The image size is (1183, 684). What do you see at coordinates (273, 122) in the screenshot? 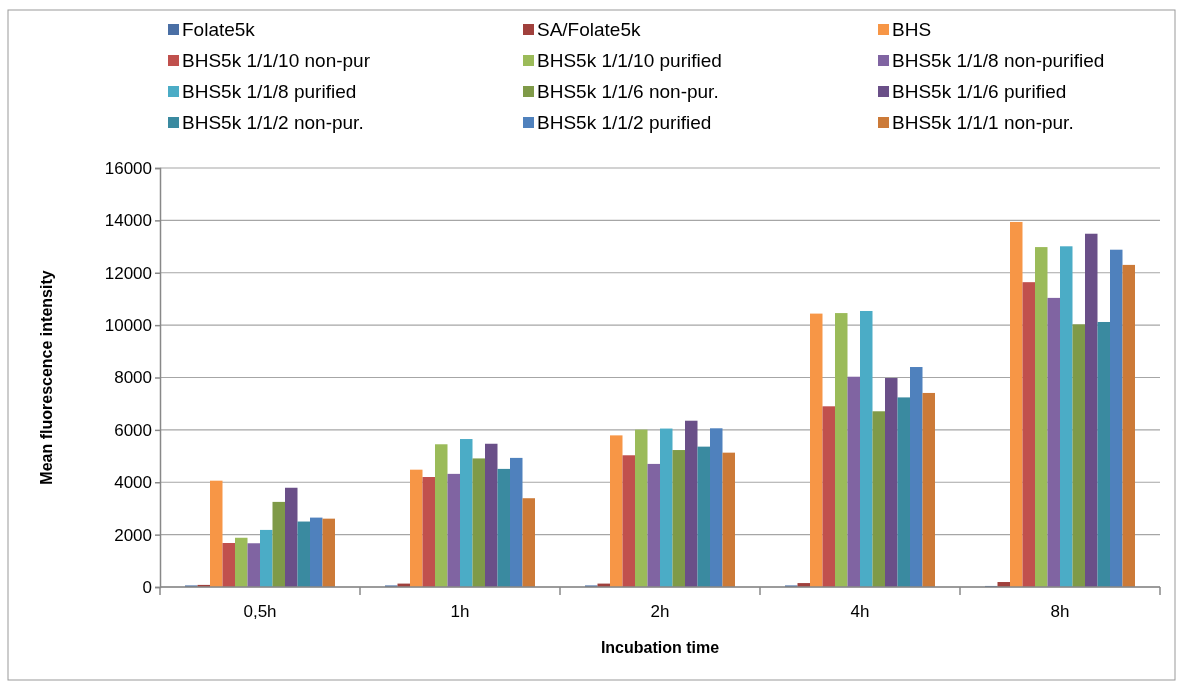
I see `legend-label: BHS5k 1/1/2 non-pur.` at bounding box center [273, 122].